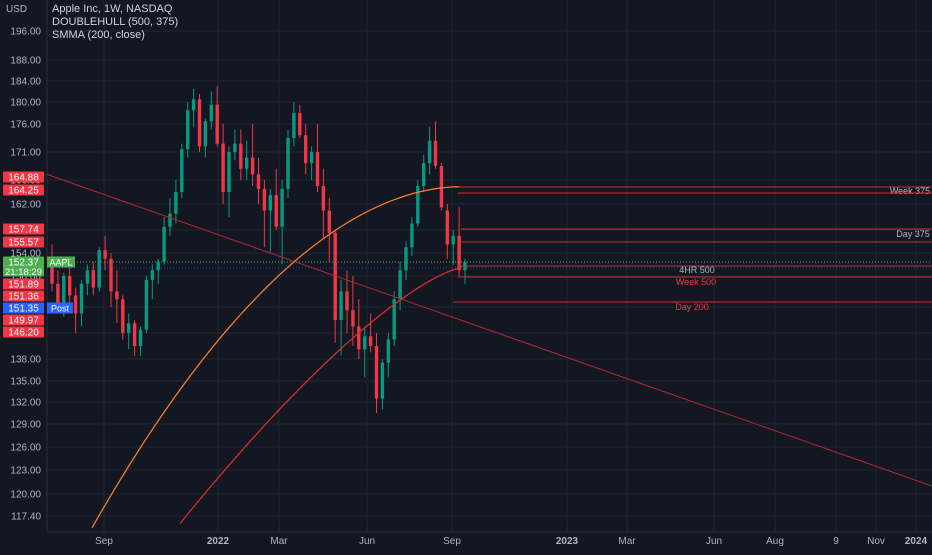  I want to click on level-label: 4HR 500, so click(697, 270).